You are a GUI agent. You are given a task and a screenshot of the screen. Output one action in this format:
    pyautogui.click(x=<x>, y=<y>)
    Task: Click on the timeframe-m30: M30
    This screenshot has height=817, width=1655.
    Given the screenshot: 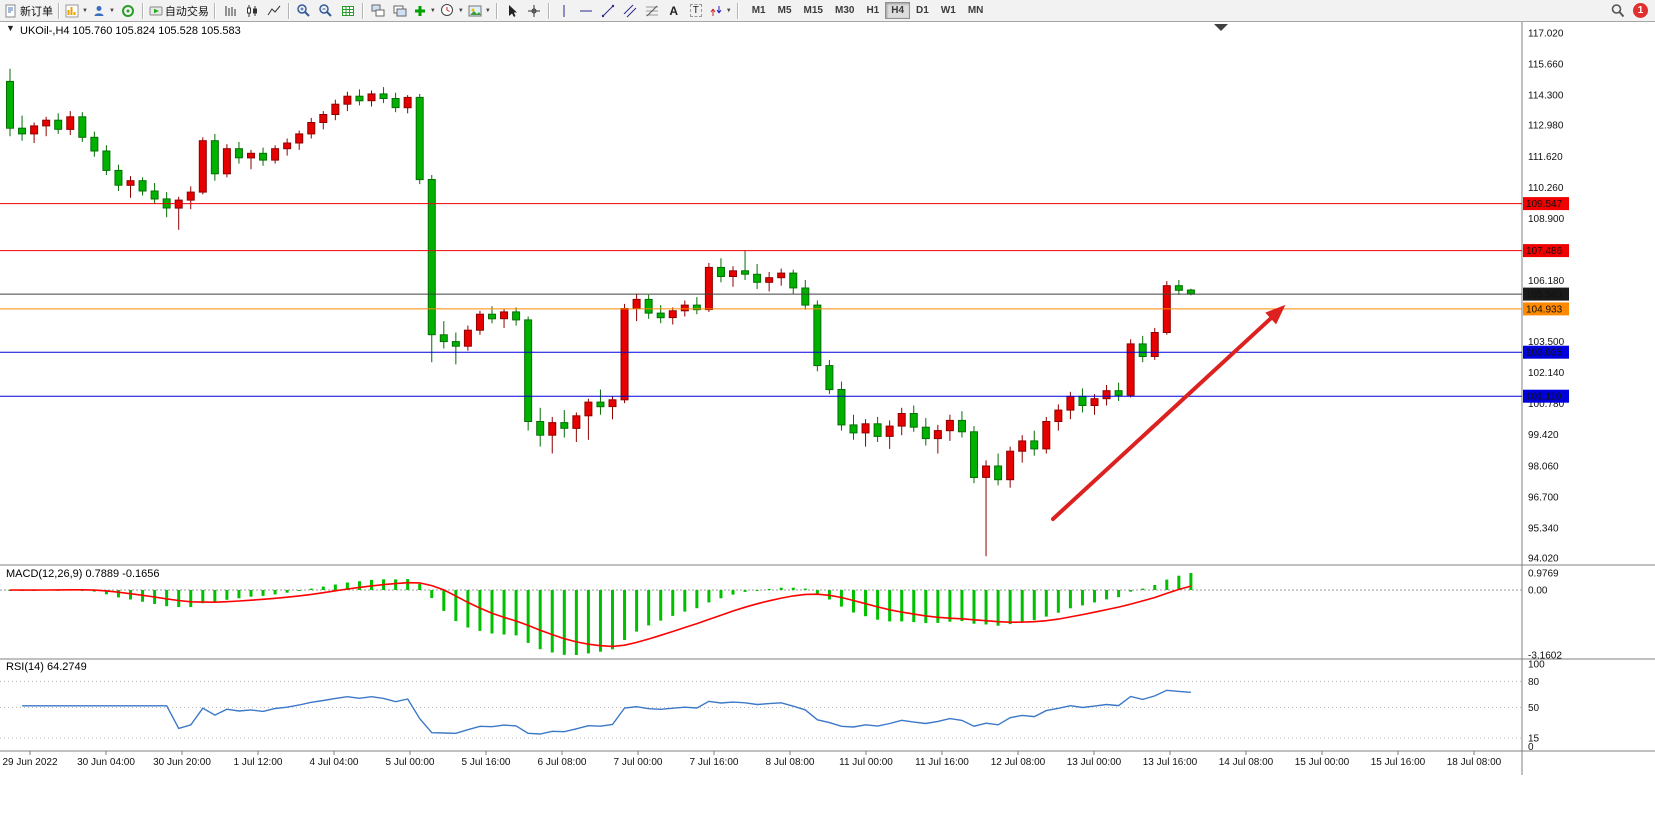 What is the action you would take?
    pyautogui.click(x=844, y=10)
    